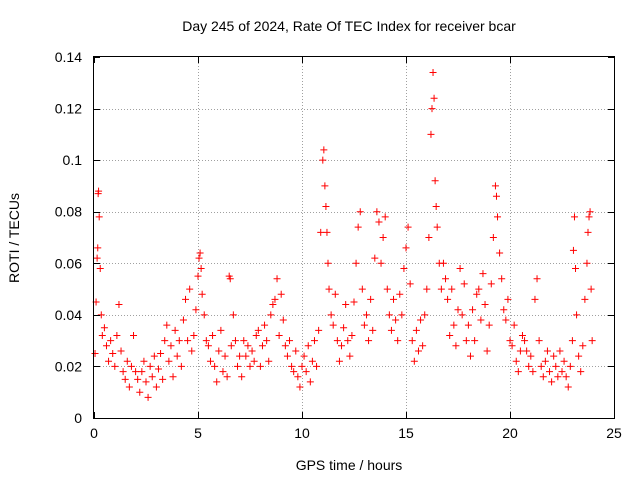 Image resolution: width=640 pixels, height=480 pixels. I want to click on y-tick-label: 0.06, so click(68, 263).